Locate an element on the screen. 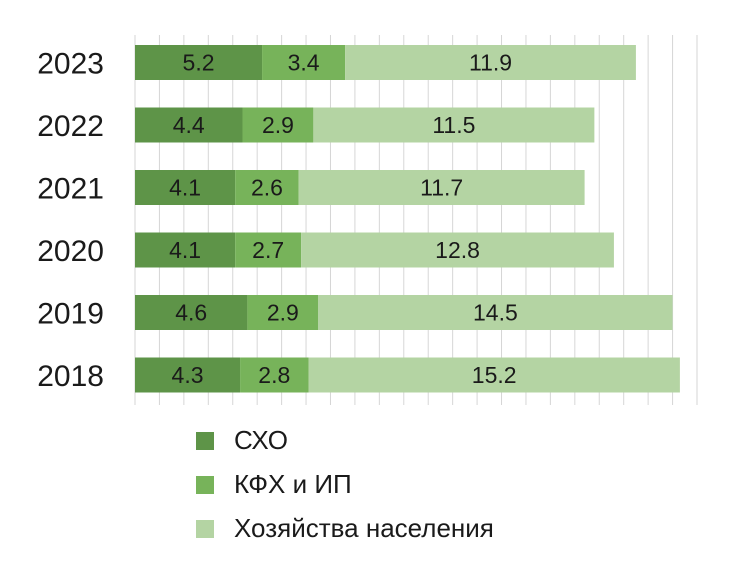 This screenshot has height=570, width=730. legend-entry: СХО is located at coordinates (261, 440).